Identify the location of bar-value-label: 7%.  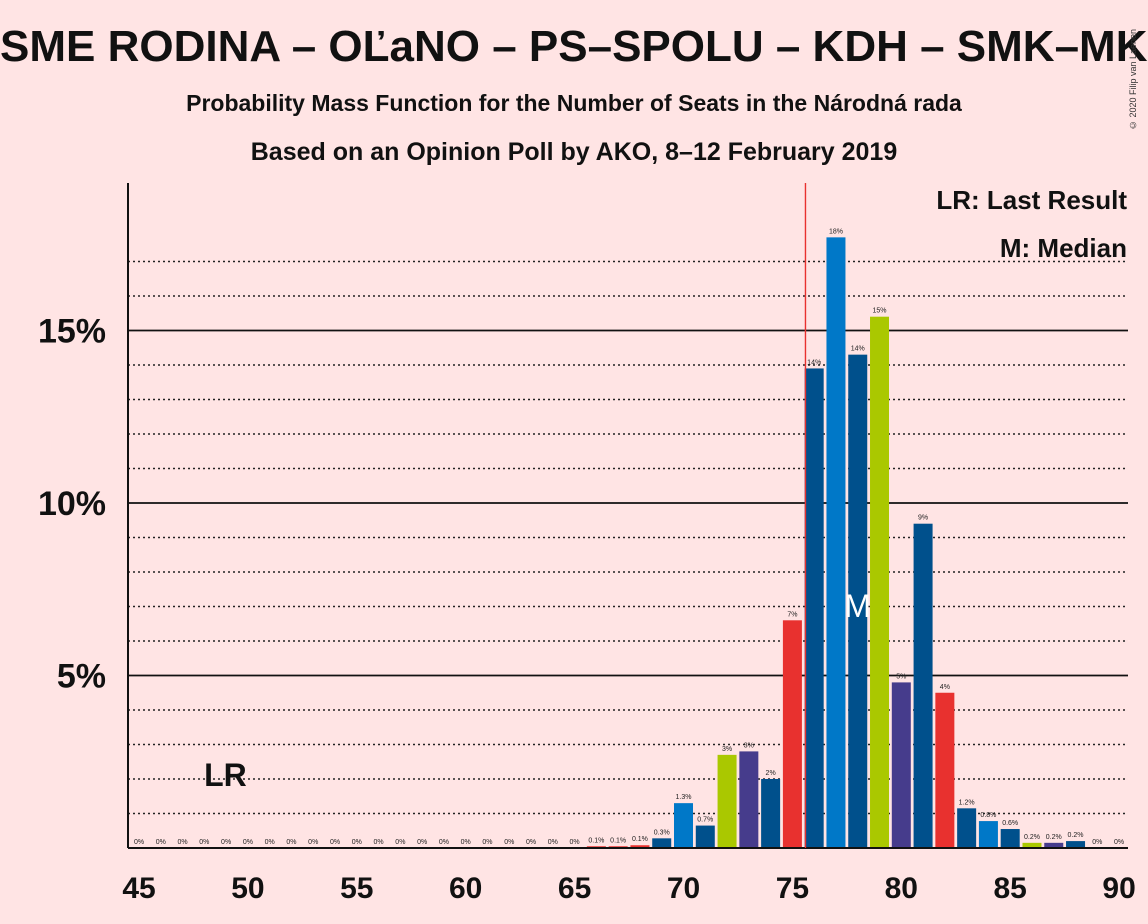
(792, 614).